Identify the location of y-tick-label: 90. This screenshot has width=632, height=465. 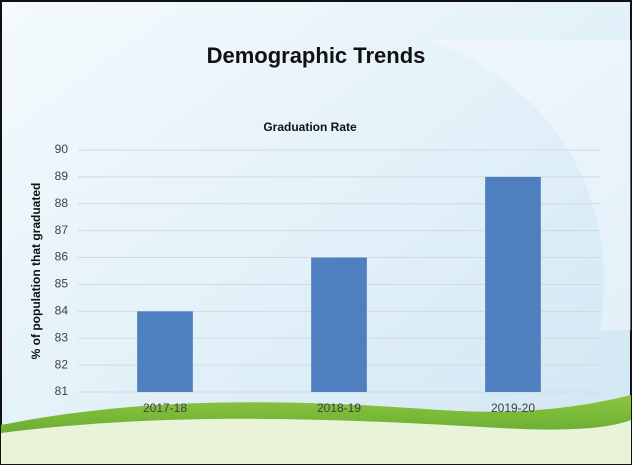
(62, 149).